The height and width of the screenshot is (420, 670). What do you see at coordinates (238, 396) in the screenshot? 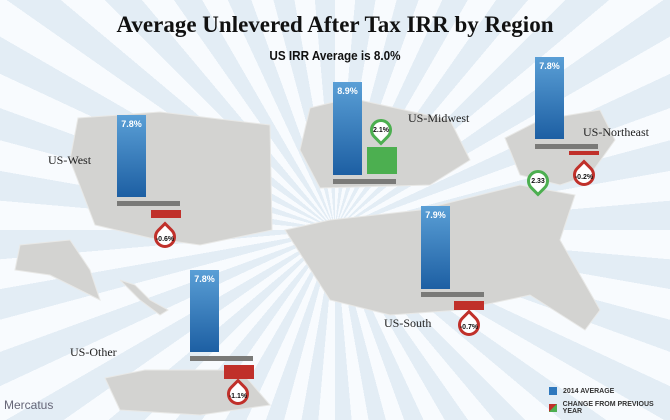
I see `change-label-other: -1.1%` at bounding box center [238, 396].